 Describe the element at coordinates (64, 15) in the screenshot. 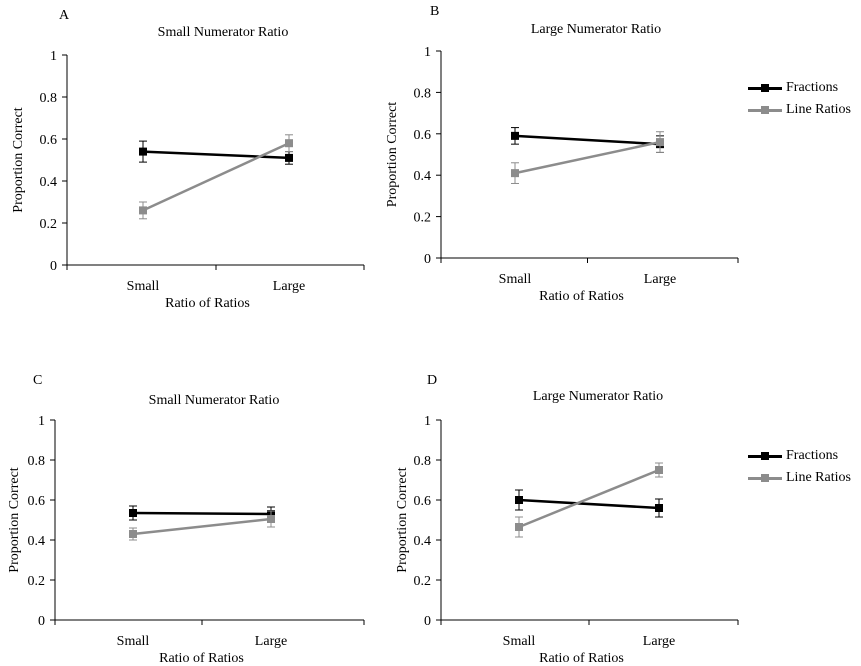

I see `panel-label: A` at that location.